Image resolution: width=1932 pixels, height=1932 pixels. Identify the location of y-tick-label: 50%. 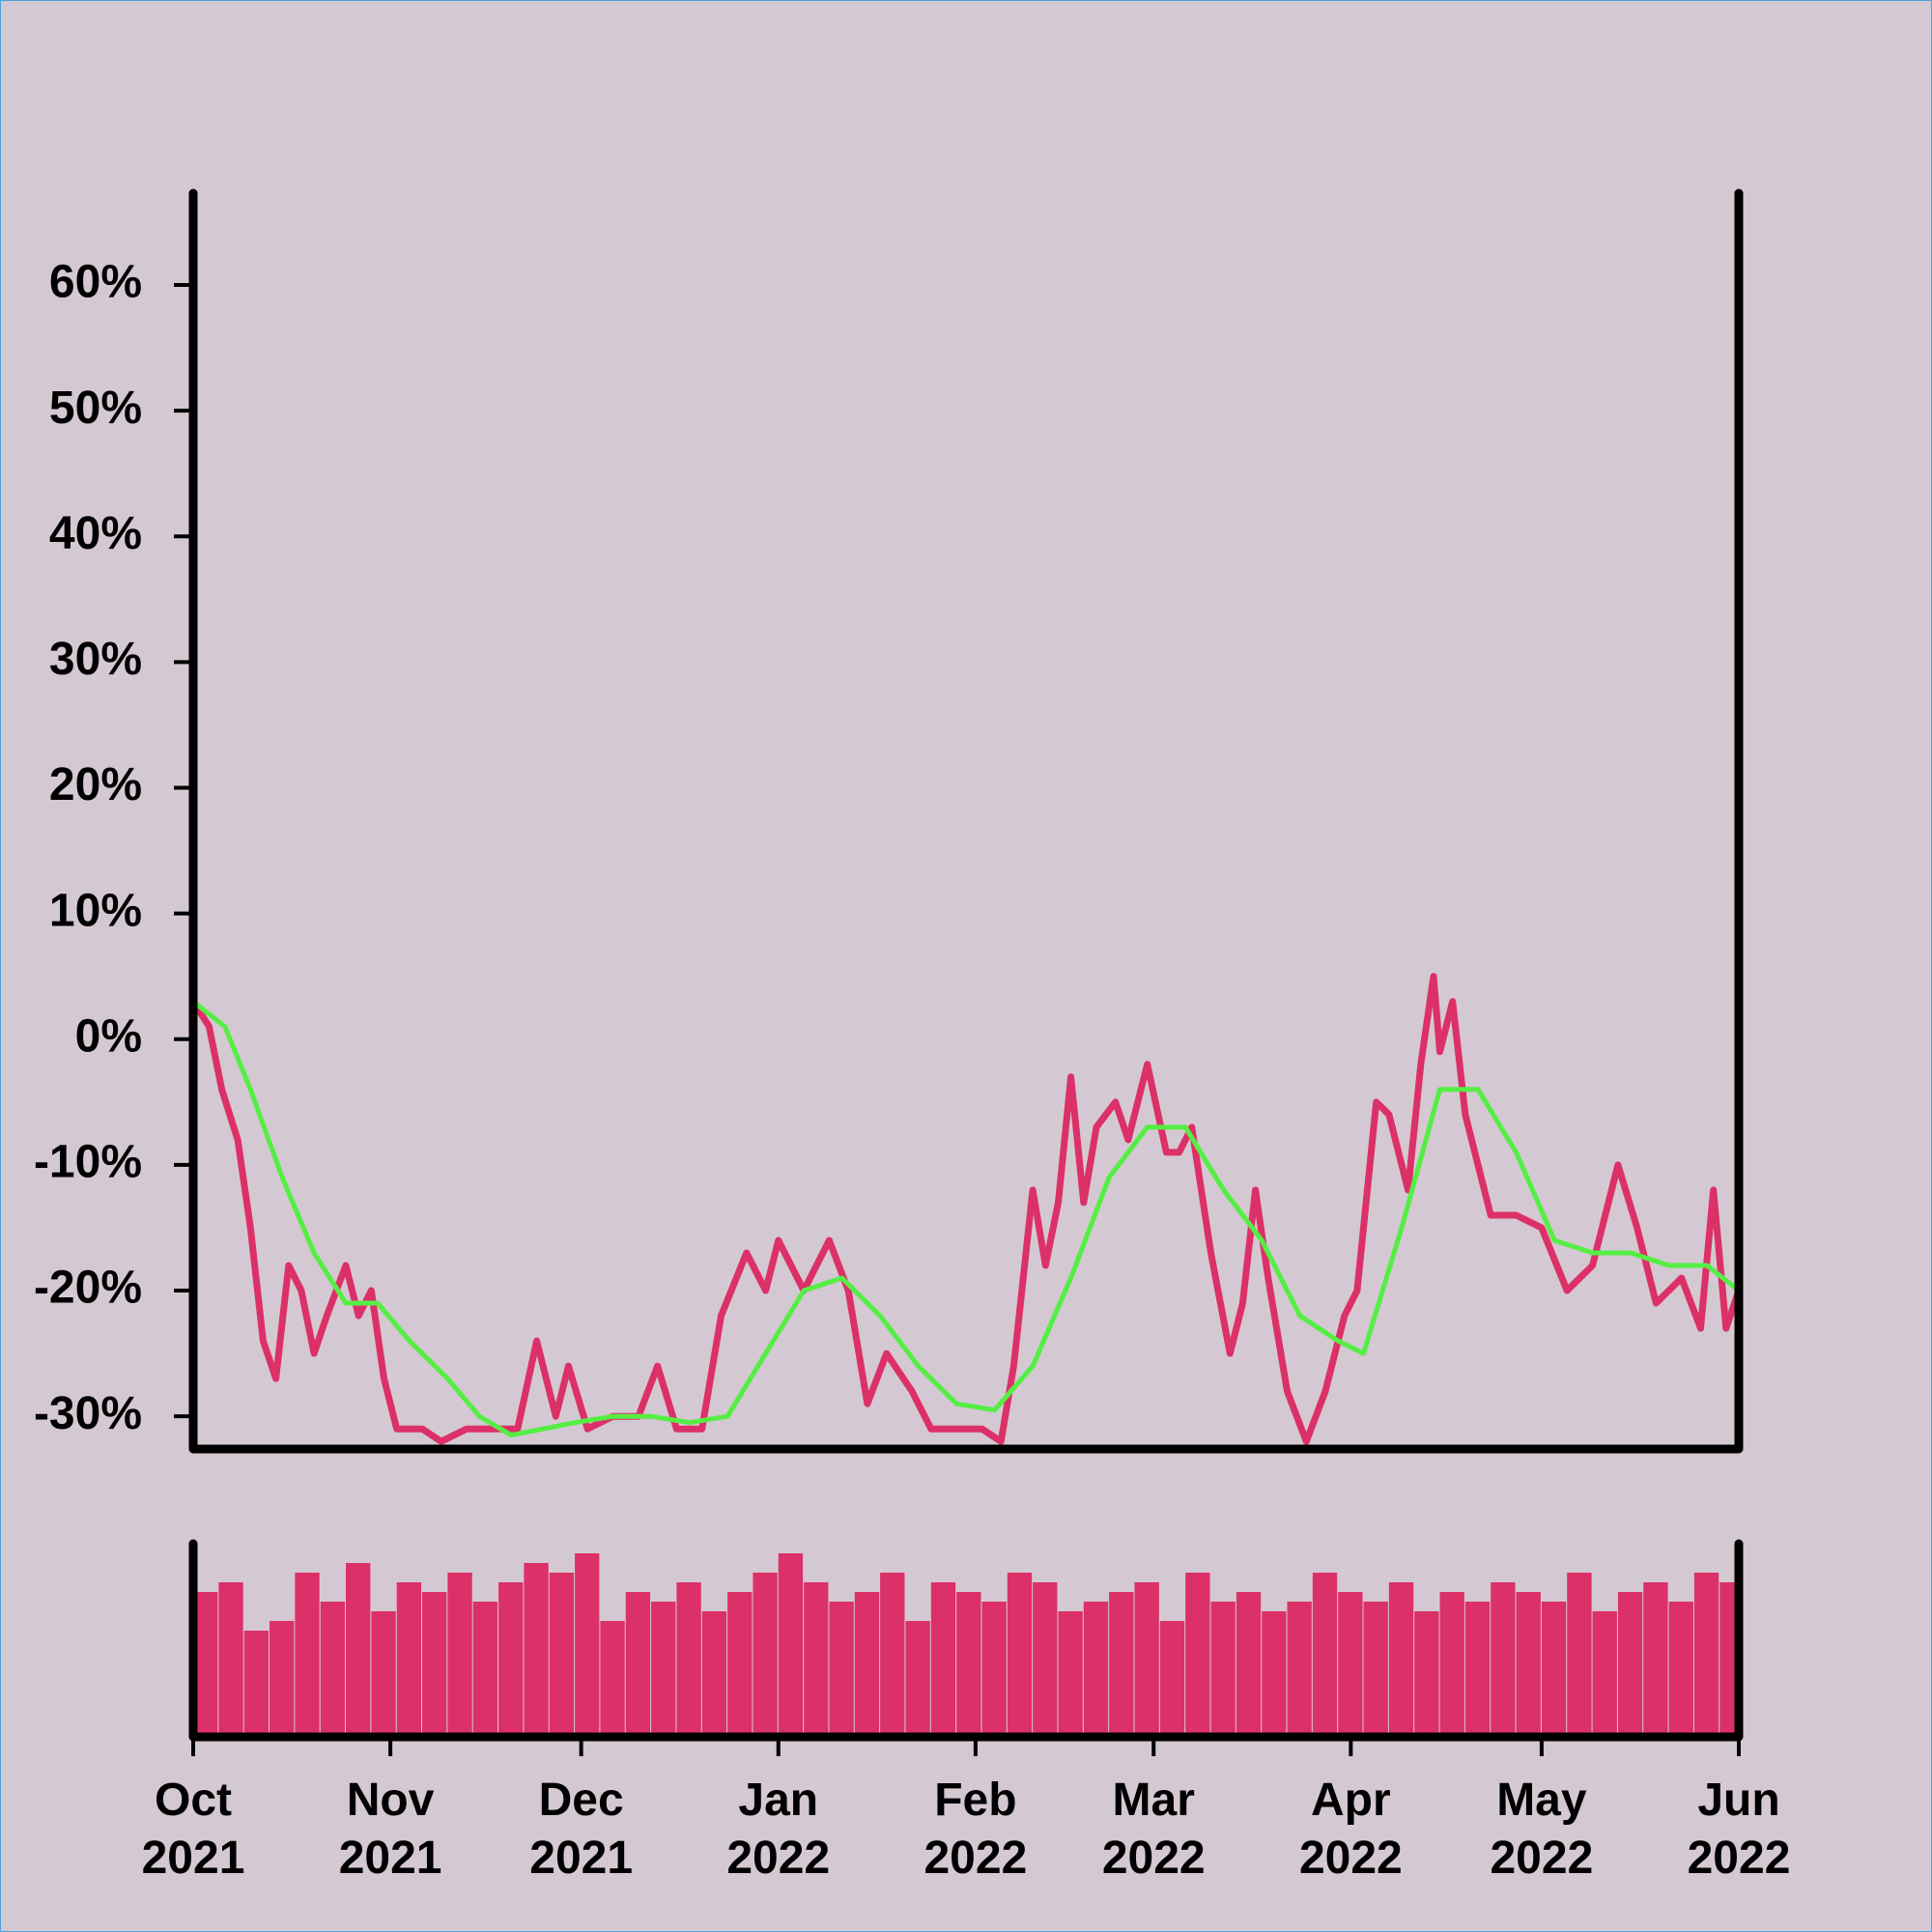
(95, 408).